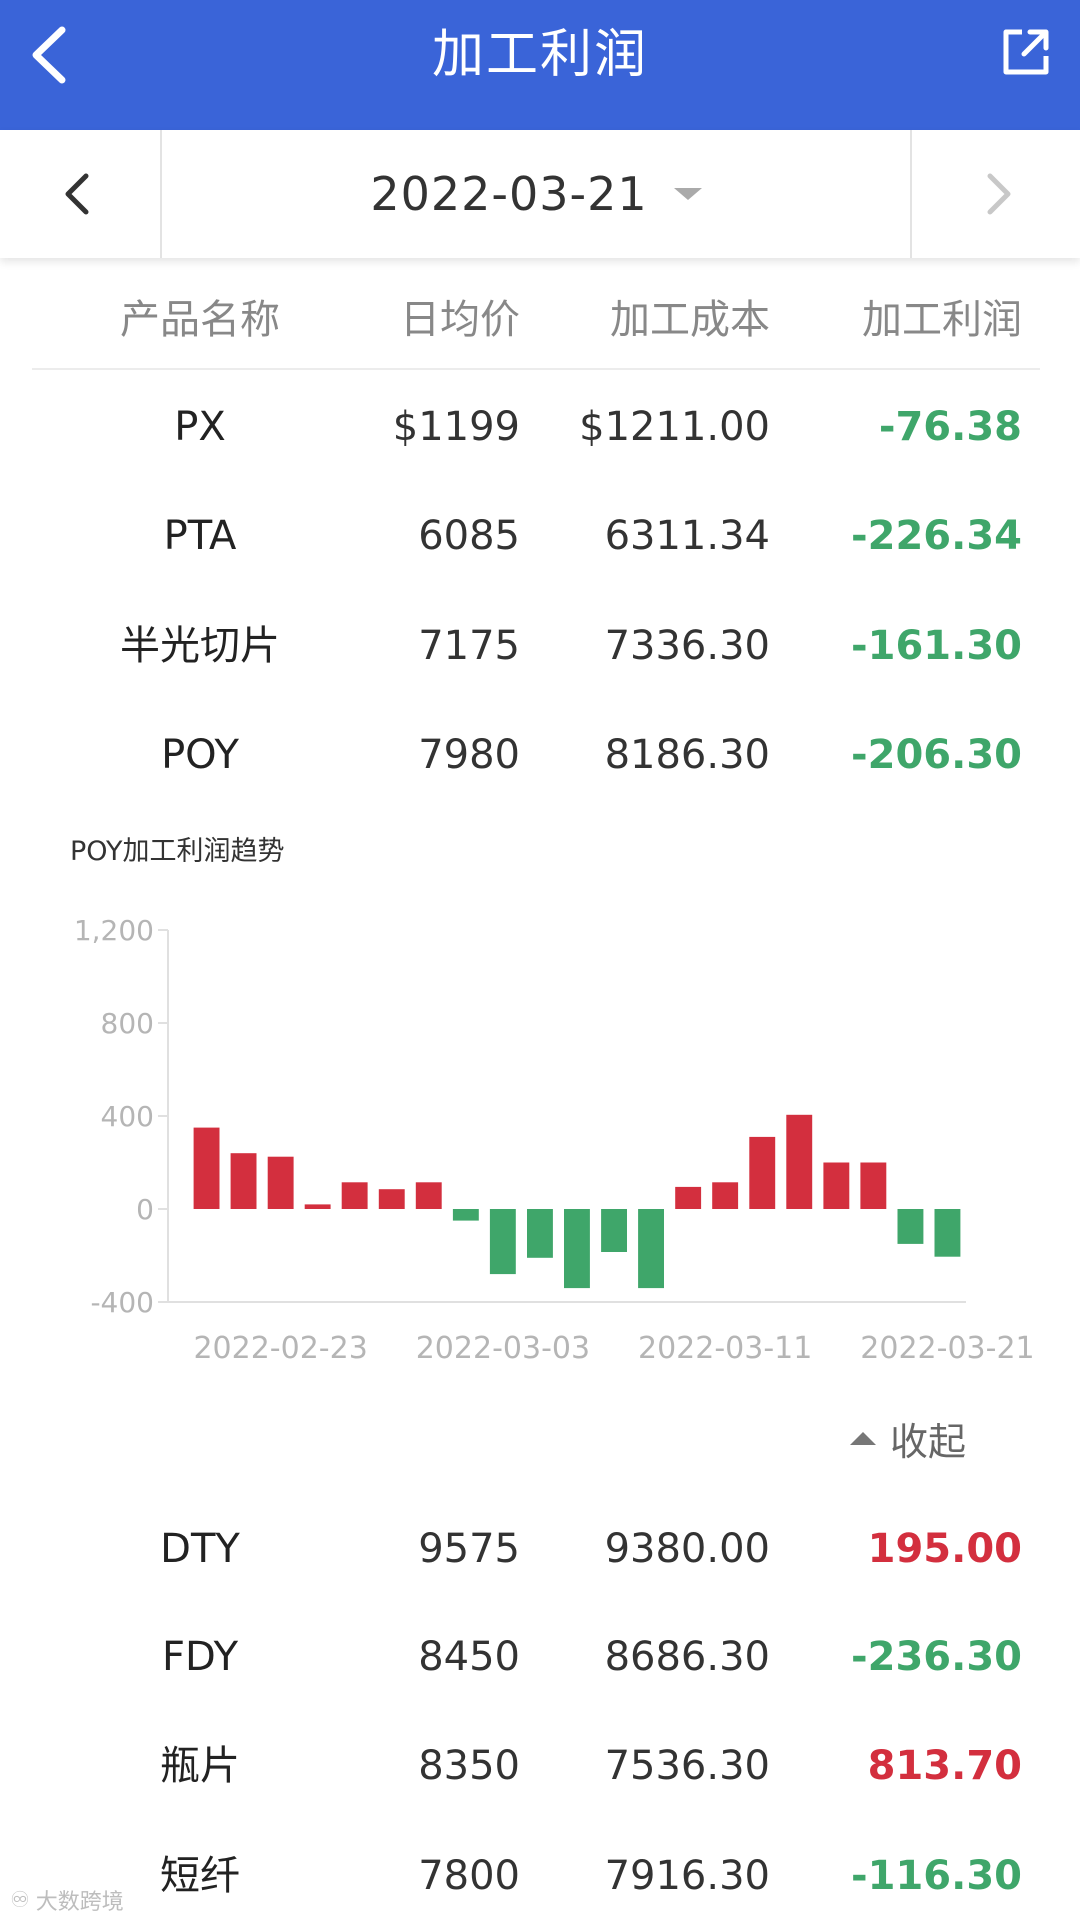 The width and height of the screenshot is (1080, 1923). I want to click on processing-profit: -236.30, so click(936, 1657).